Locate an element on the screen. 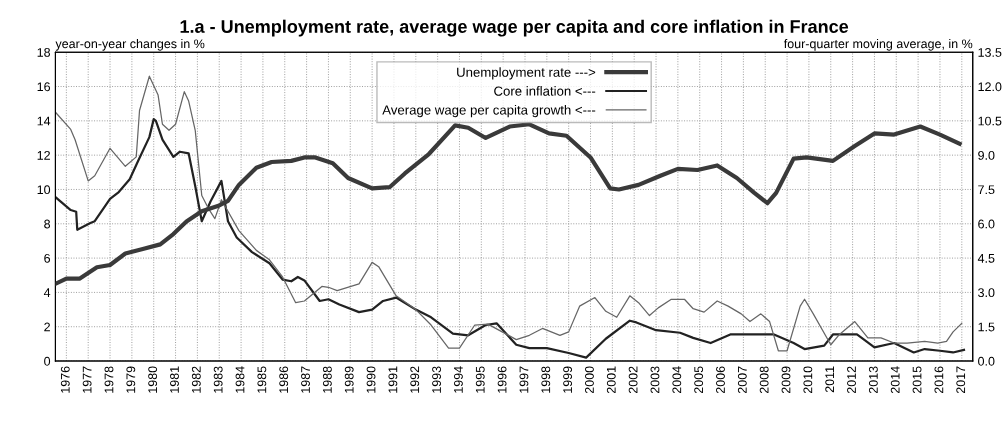 This screenshot has height=435, width=1008. x-tick-label: 1976 is located at coordinates (65, 379).